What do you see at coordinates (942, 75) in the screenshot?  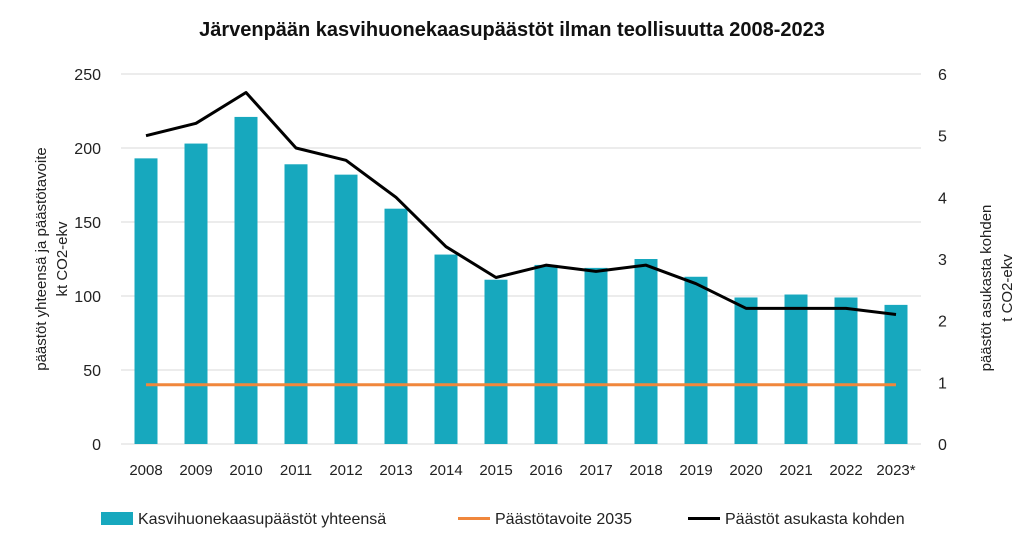 I see `y-right-tick-label: 6` at bounding box center [942, 75].